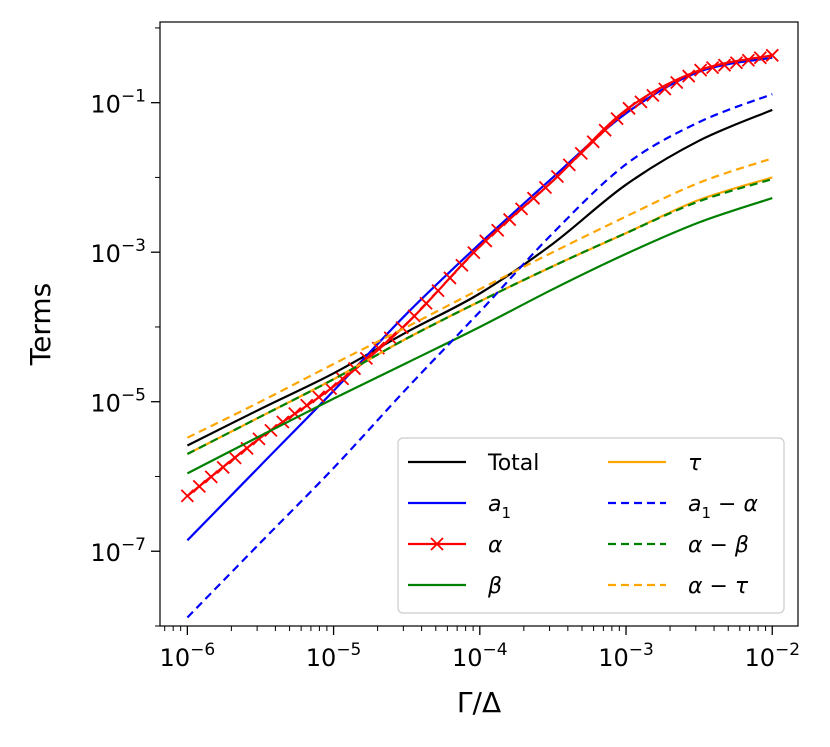 This screenshot has width=830, height=747. Describe the element at coordinates (678, 586) in the screenshot. I see `legend-entry-alpha-tau: α − τ` at that location.